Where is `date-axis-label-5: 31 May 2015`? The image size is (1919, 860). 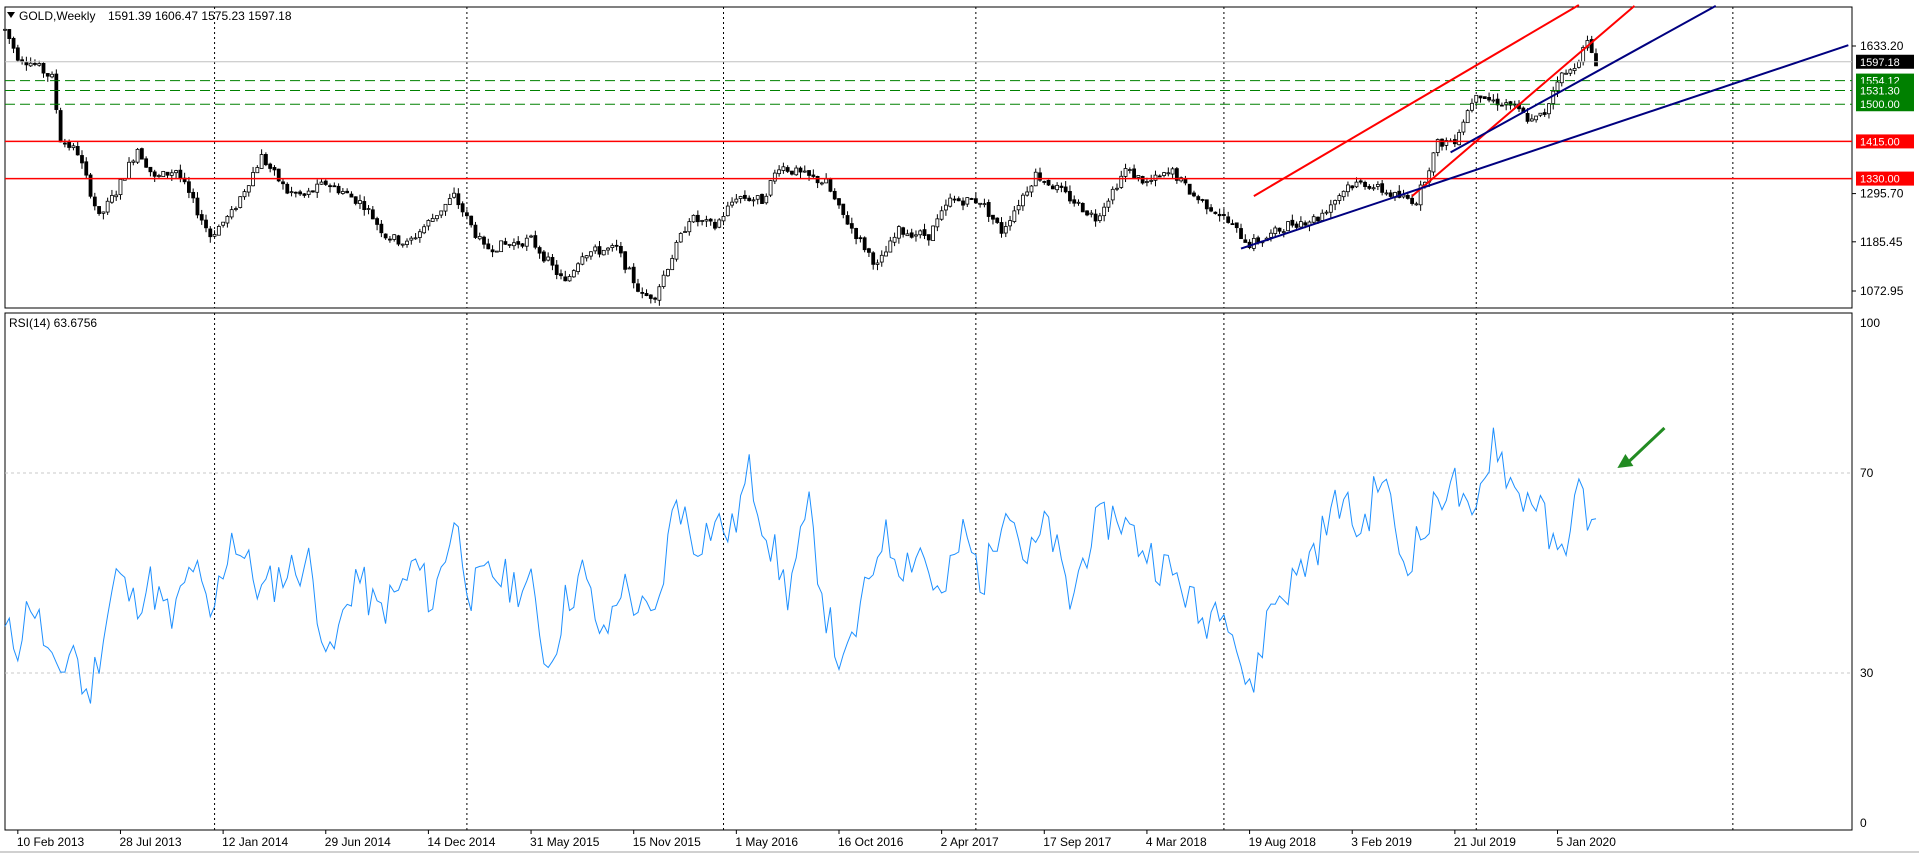
date-axis-label-5: 31 May 2015 is located at coordinates (565, 842).